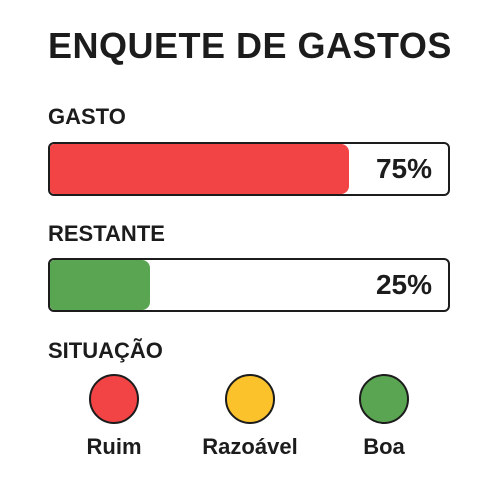  What do you see at coordinates (384, 399) in the screenshot?
I see `status-dot-green` at bounding box center [384, 399].